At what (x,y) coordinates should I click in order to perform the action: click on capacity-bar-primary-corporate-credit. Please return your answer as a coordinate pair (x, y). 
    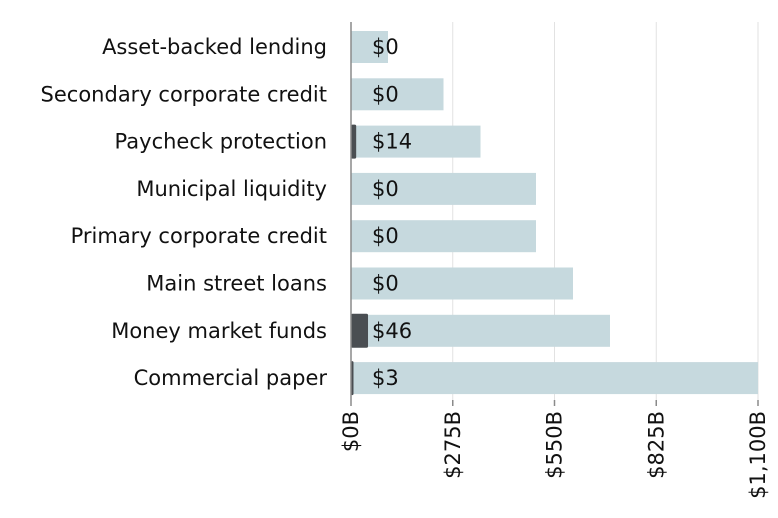
    Looking at the image, I should click on (443, 236).